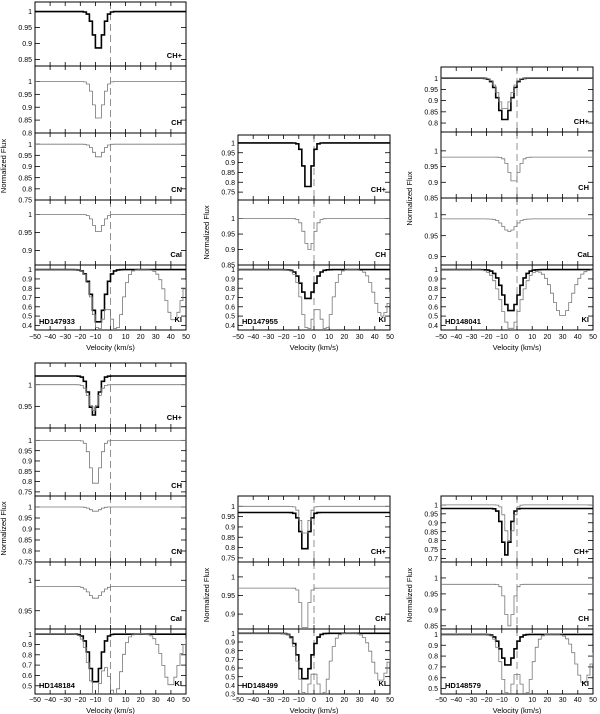 The width and height of the screenshot is (600, 714). Describe the element at coordinates (548, 337) in the screenshot. I see `x-tick-label: 20` at that location.